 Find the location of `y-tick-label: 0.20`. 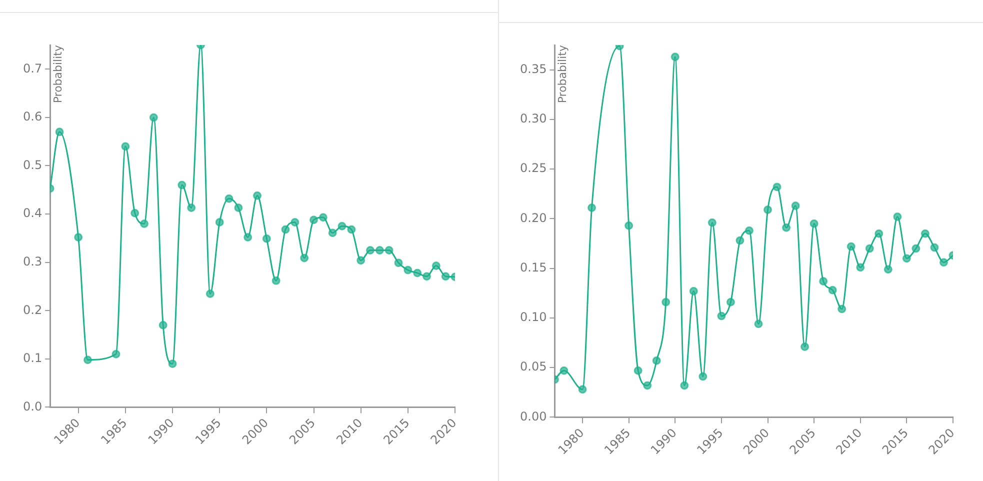

y-tick-label: 0.20 is located at coordinates (533, 217).